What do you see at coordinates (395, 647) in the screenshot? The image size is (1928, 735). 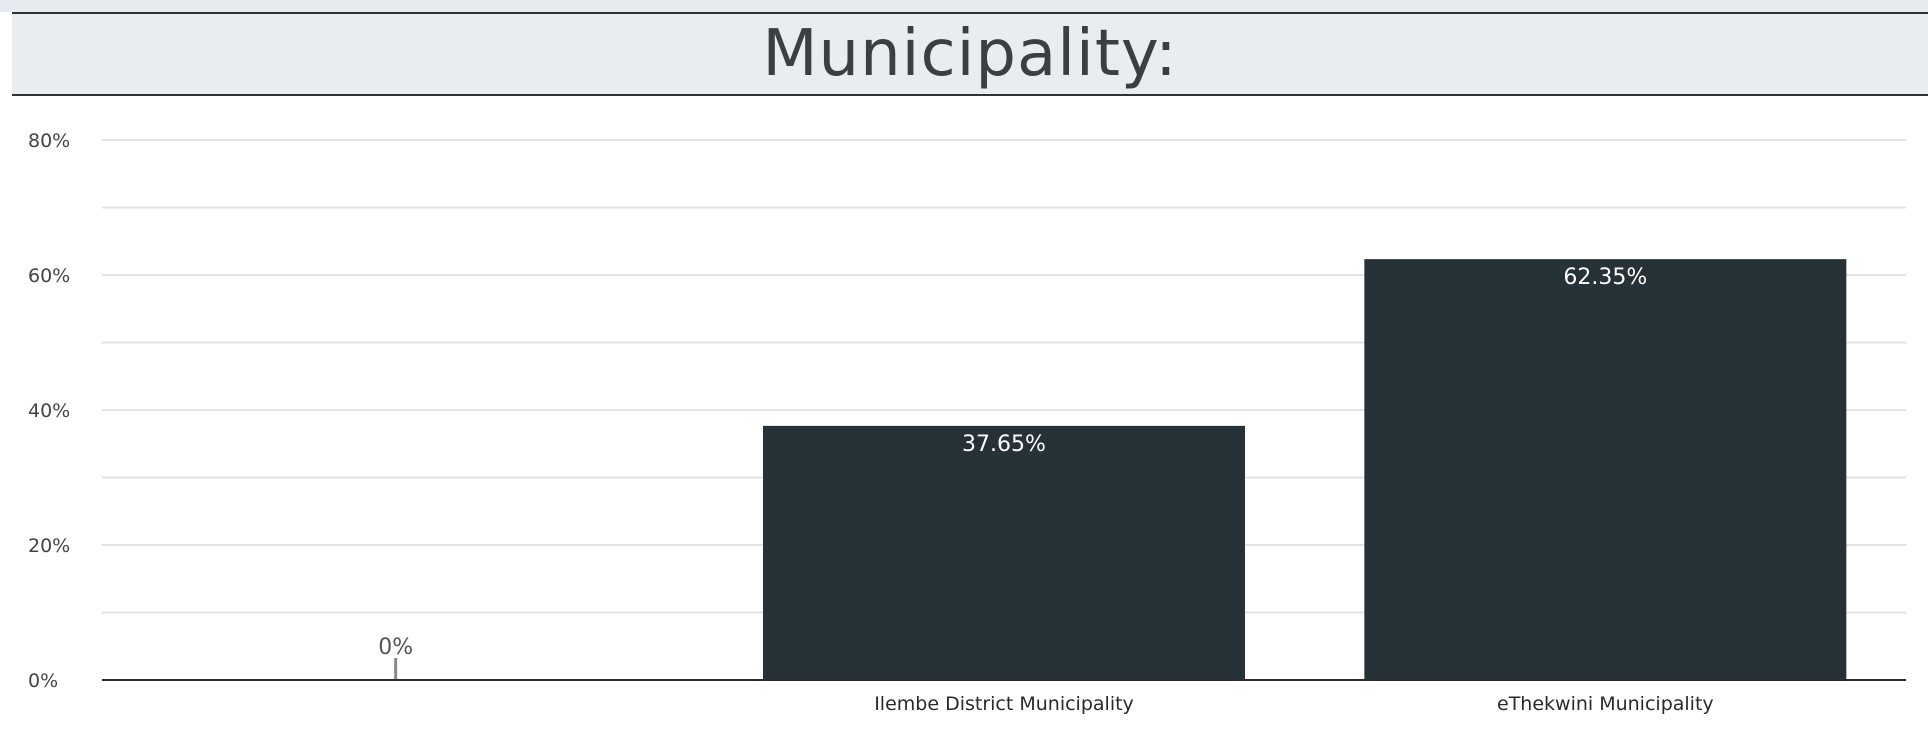 I see `bar-value-label: 0%` at bounding box center [395, 647].